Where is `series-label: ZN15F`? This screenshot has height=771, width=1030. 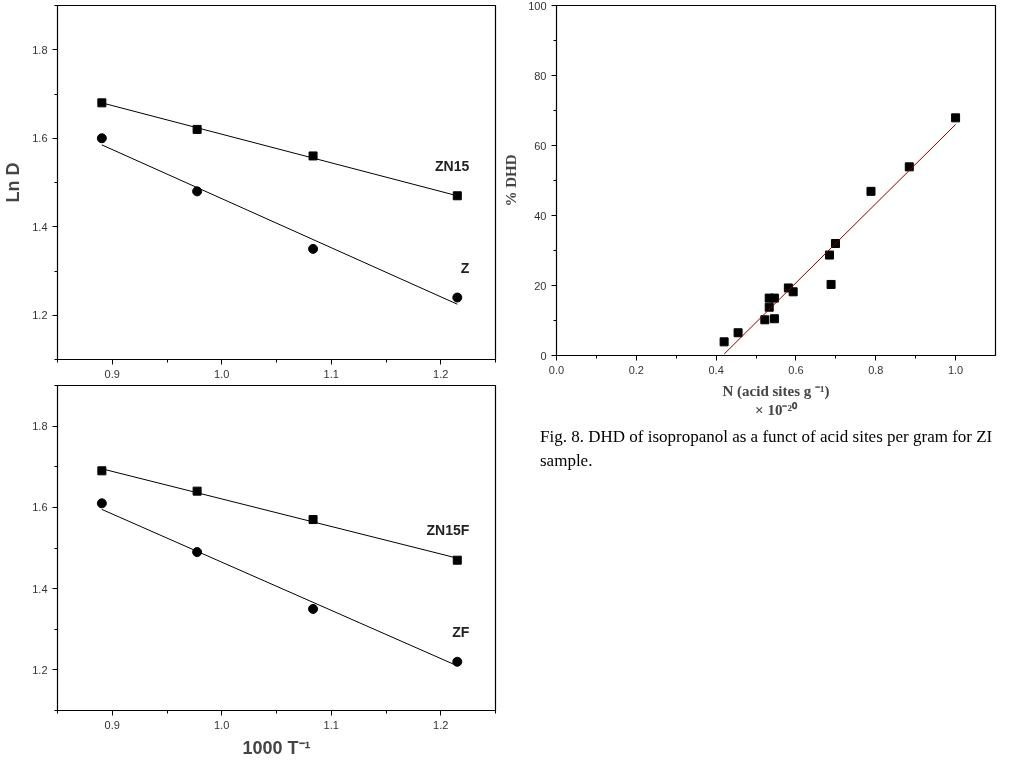
series-label: ZN15F is located at coordinates (448, 530).